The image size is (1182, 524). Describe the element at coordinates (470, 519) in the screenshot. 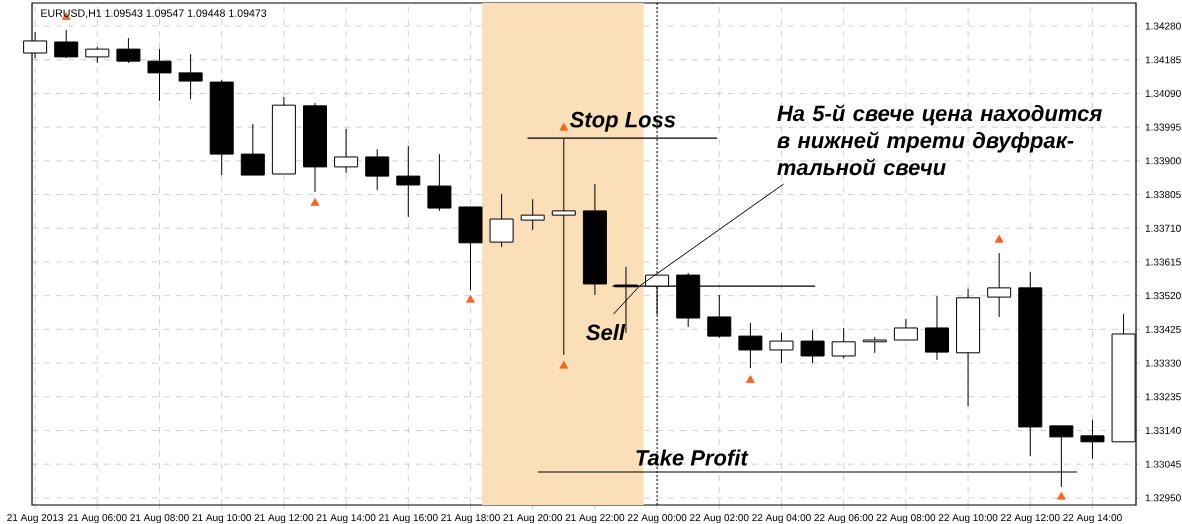

I see `x-tick-label: 21 Aug 18:00` at that location.